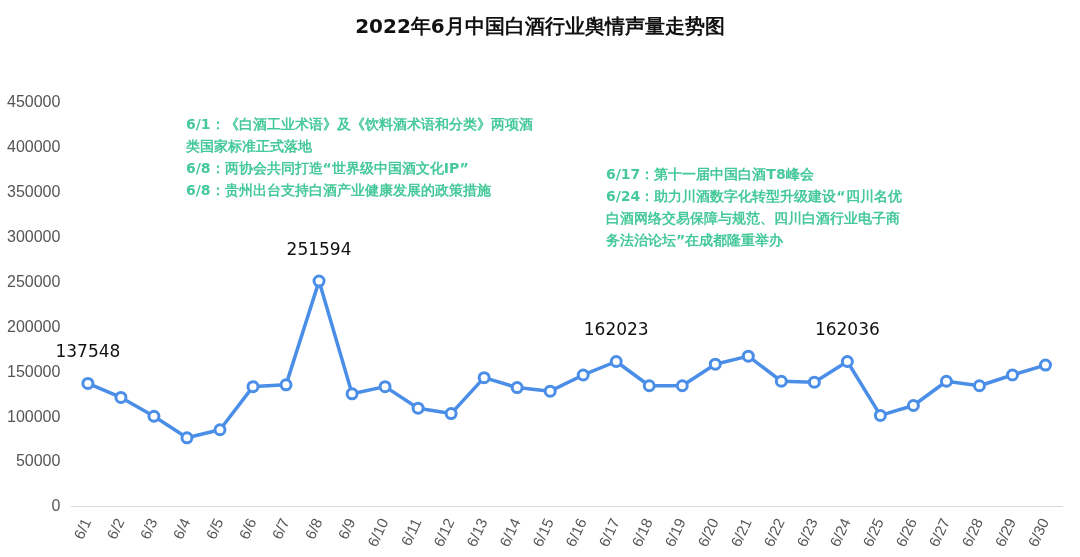 The image size is (1080, 557). What do you see at coordinates (641, 532) in the screenshot?
I see `x-tick-label: 6/18` at bounding box center [641, 532].